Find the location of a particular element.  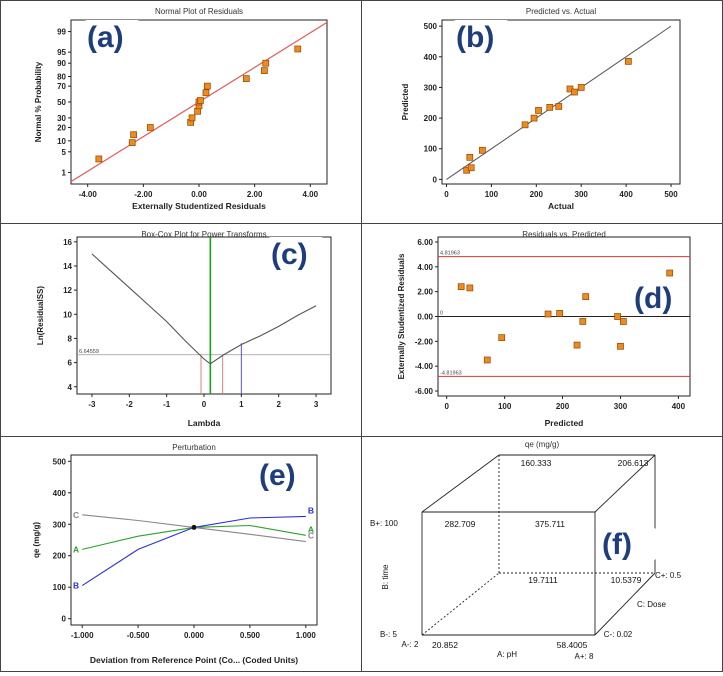

x-tick-label: 1.000 is located at coordinates (306, 635).